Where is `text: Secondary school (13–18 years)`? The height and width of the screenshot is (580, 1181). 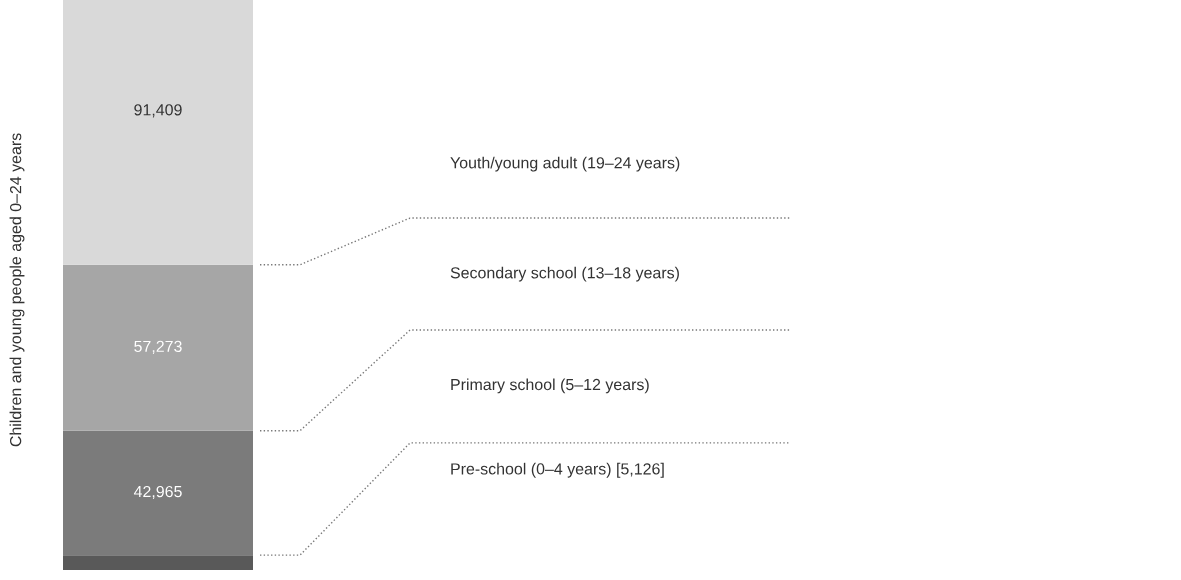 text: Secondary school (13–18 years) is located at coordinates (564, 274).